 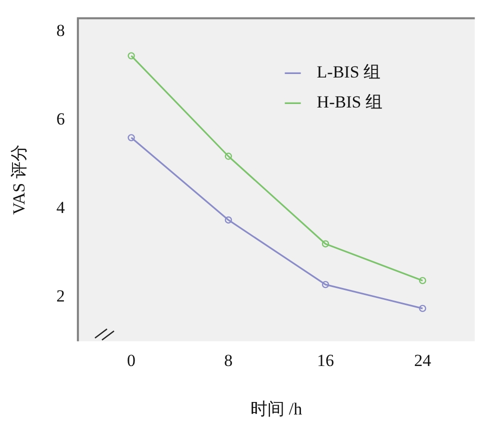 I want to click on x-tick-label: 24, so click(x=423, y=360).